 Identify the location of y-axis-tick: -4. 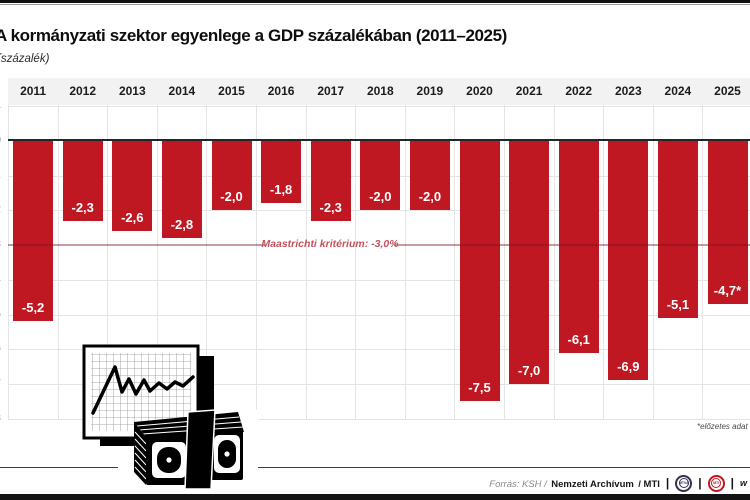
(0, 279).